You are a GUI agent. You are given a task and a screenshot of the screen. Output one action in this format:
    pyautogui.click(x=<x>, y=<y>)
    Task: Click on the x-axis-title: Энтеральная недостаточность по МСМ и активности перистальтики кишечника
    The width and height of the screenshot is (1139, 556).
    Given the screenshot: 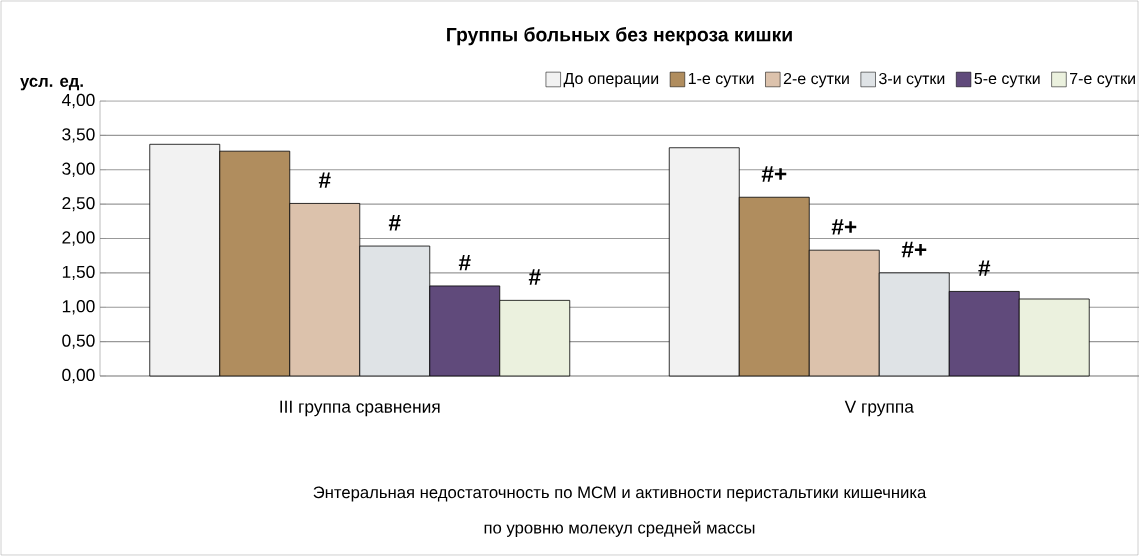 What is the action you would take?
    pyautogui.click(x=620, y=494)
    